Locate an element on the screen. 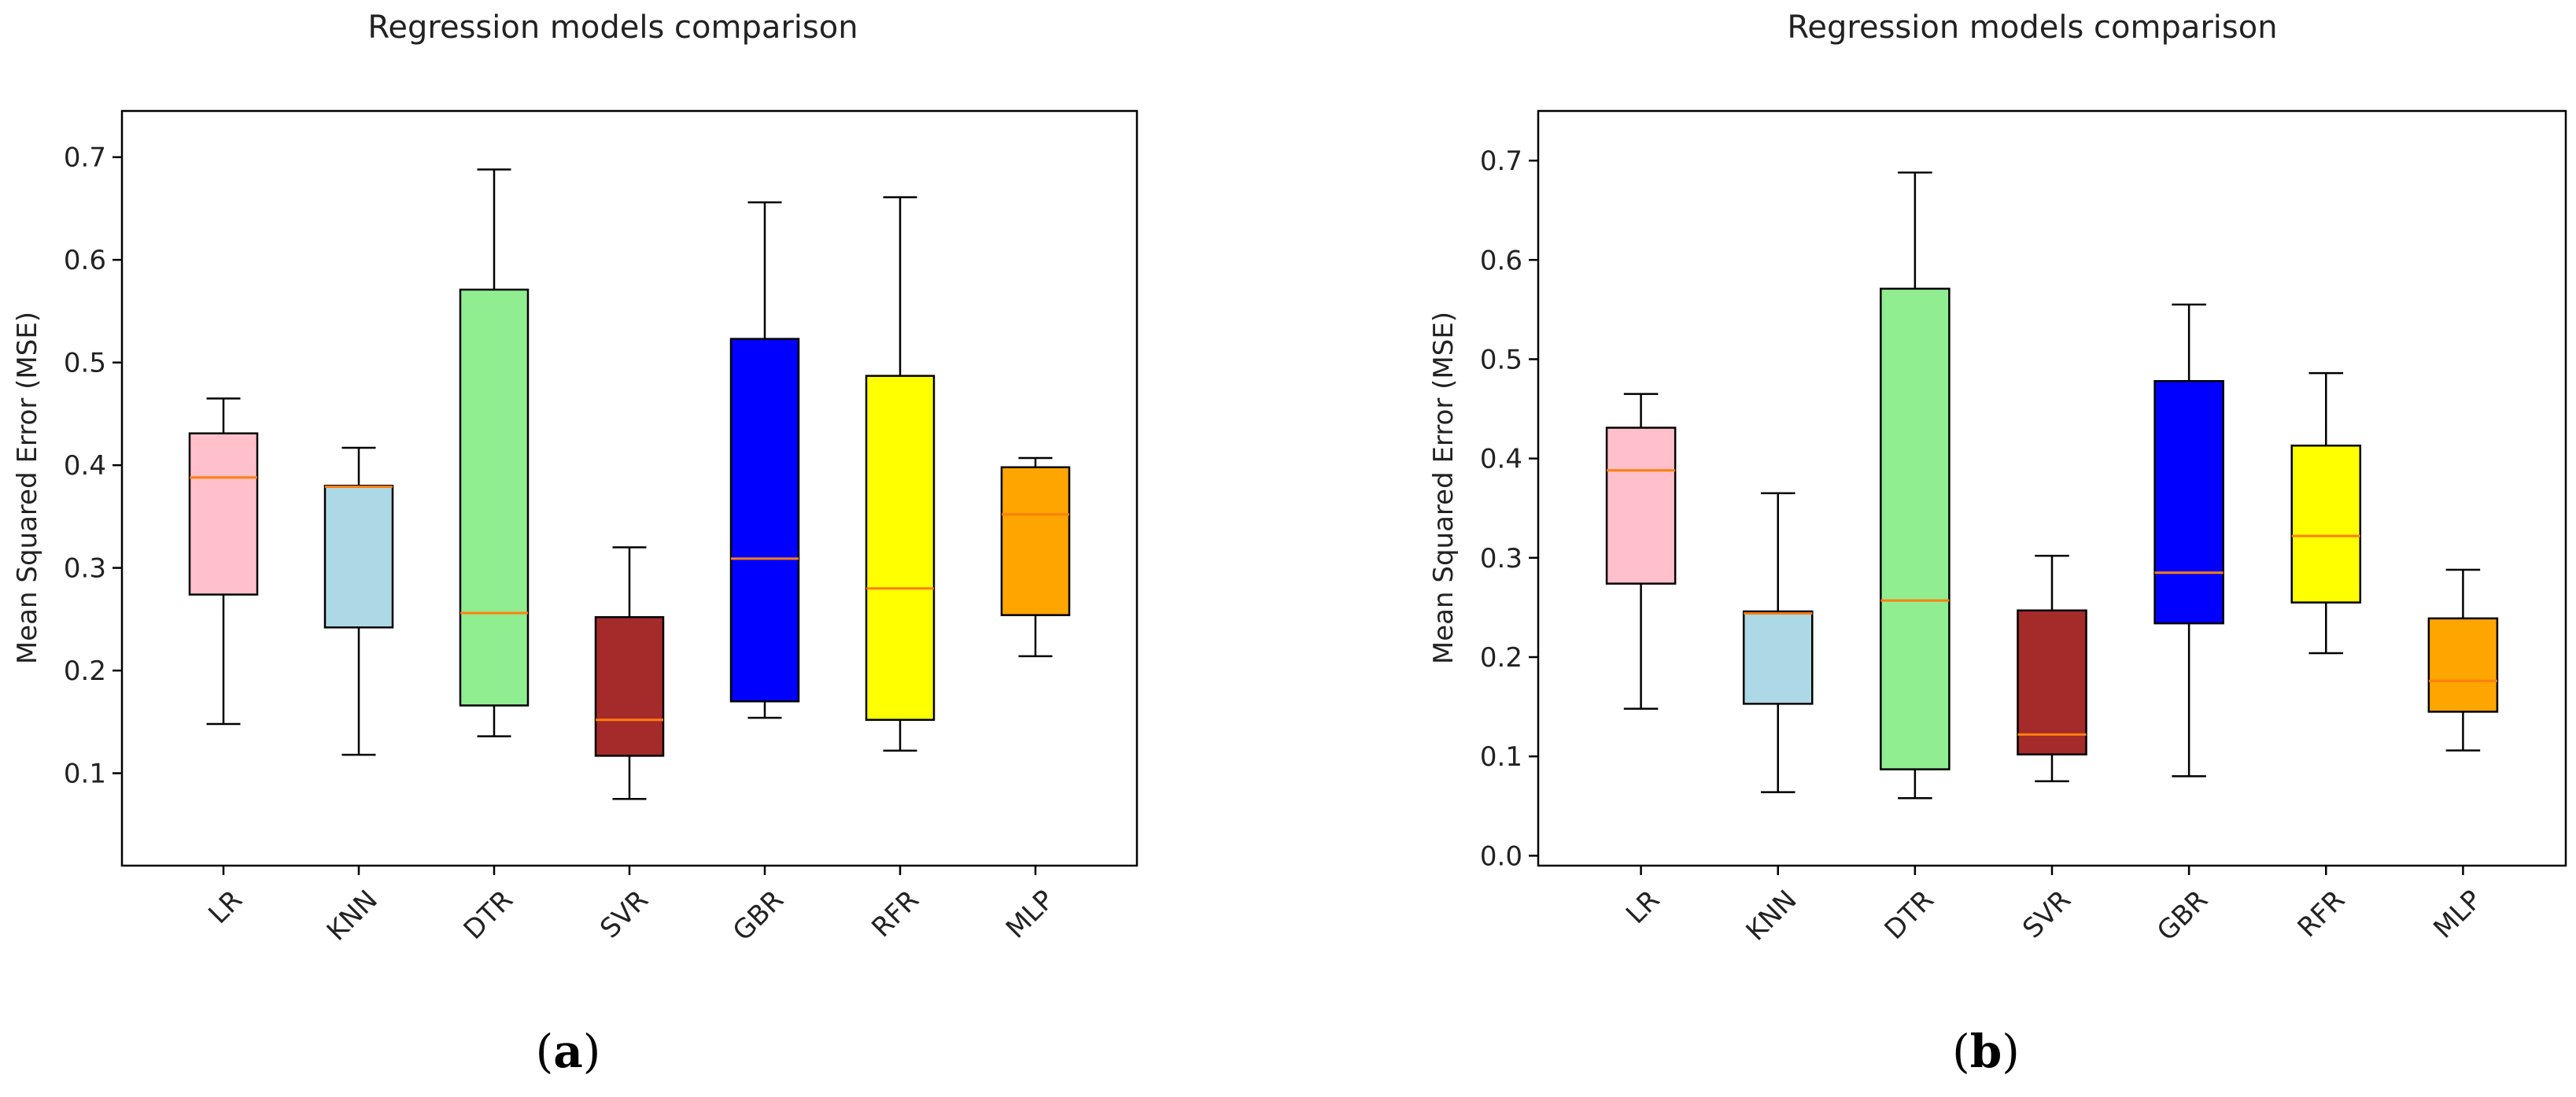 This screenshot has height=1097, width=2576. panel-label-a: (a) is located at coordinates (568, 1052).